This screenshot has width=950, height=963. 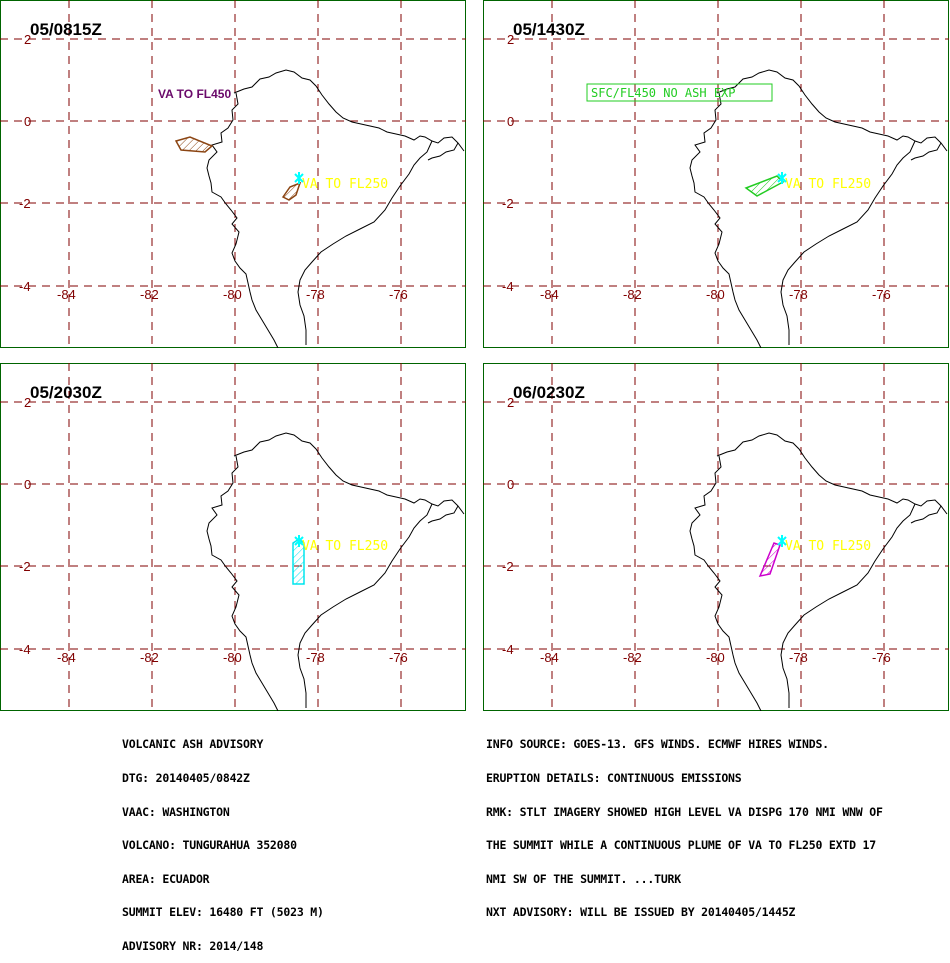 What do you see at coordinates (176, 811) in the screenshot?
I see `advisory-line: VAAC: WASHINGTON` at bounding box center [176, 811].